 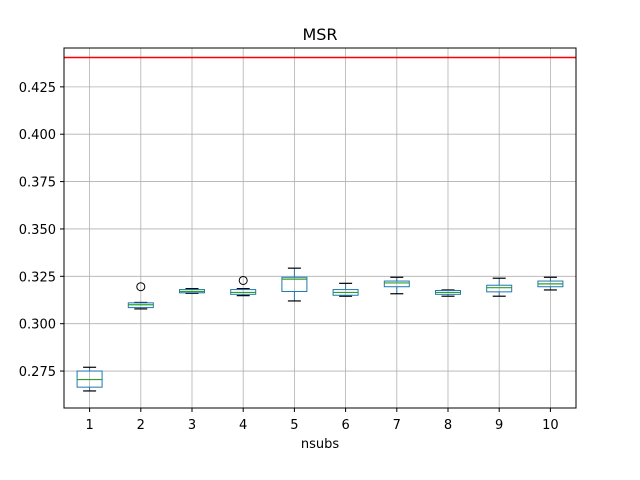 I want to click on y-tick-label: 0.325, so click(x=37, y=277).